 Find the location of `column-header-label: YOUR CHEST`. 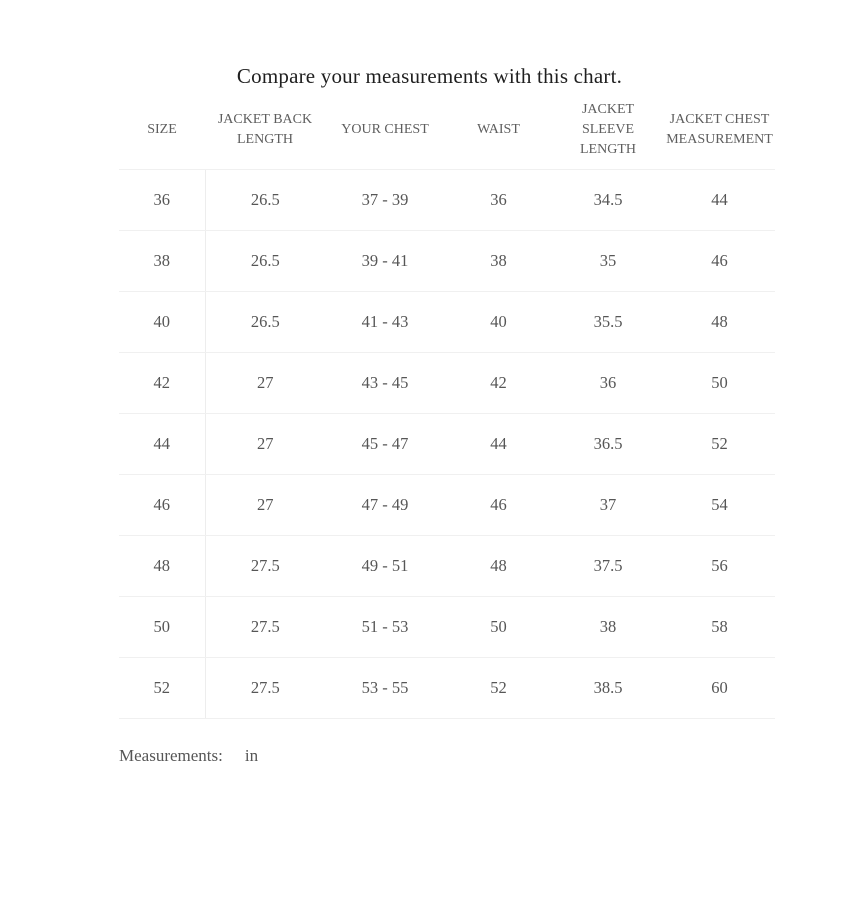

column-header-label: YOUR CHEST is located at coordinates (385, 129).